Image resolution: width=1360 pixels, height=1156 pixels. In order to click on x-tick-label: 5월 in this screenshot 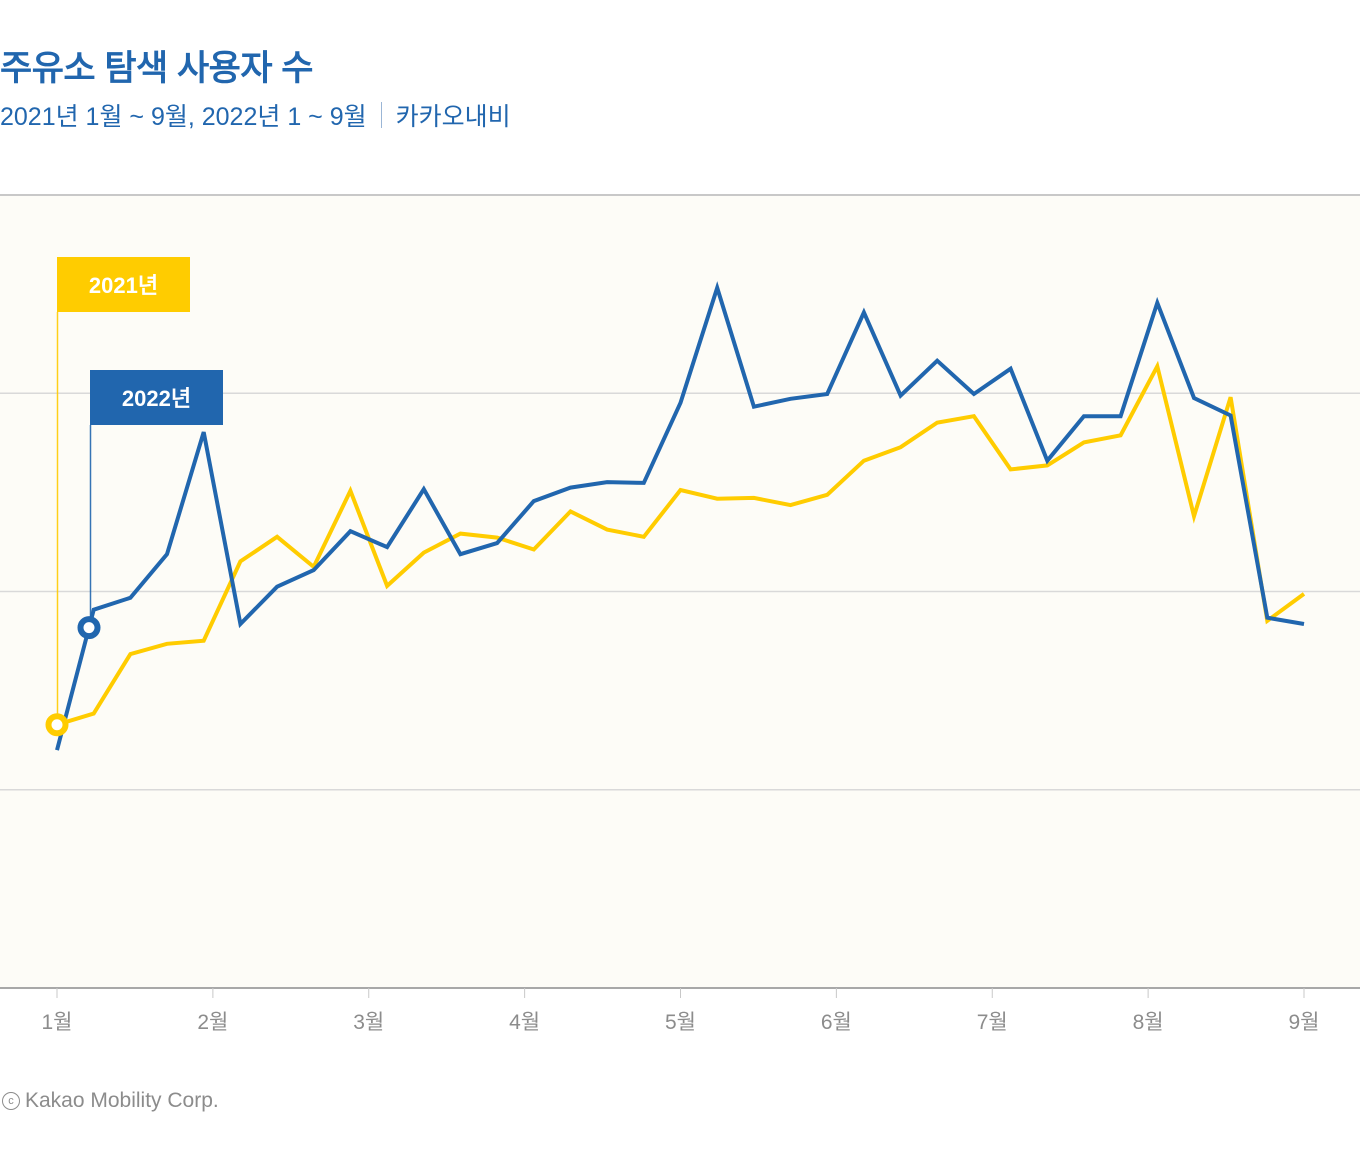, I will do `click(680, 1022)`.